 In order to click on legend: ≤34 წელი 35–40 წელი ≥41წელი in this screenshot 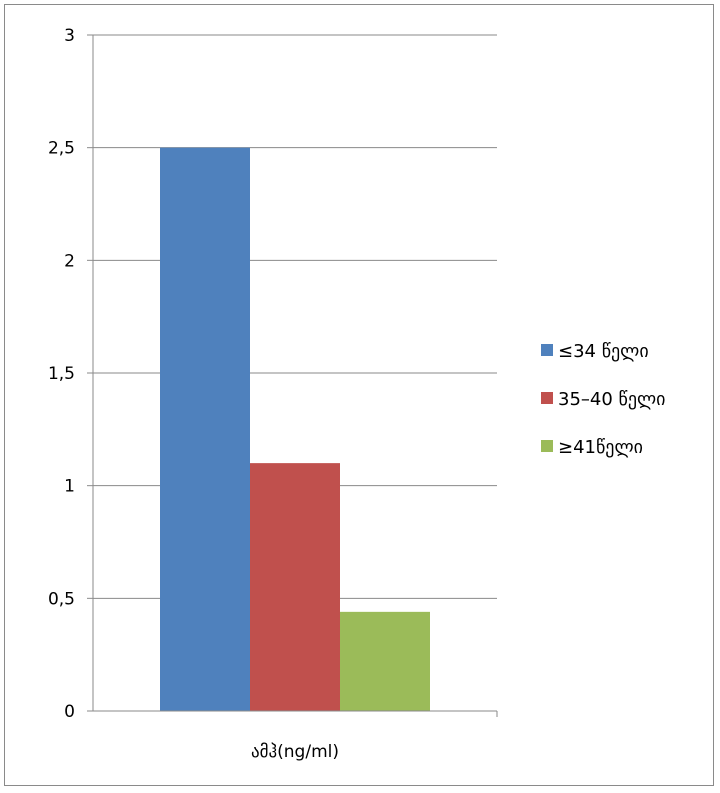, I will do `click(603, 399)`.